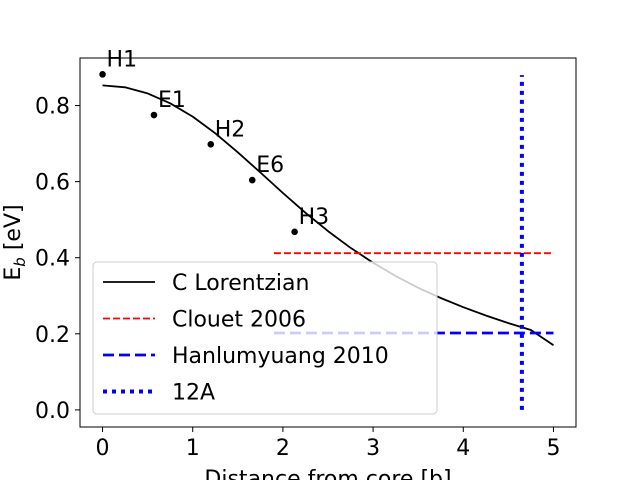 The image size is (640, 480). What do you see at coordinates (294, 232) in the screenshot?
I see `data-point-h3` at bounding box center [294, 232].